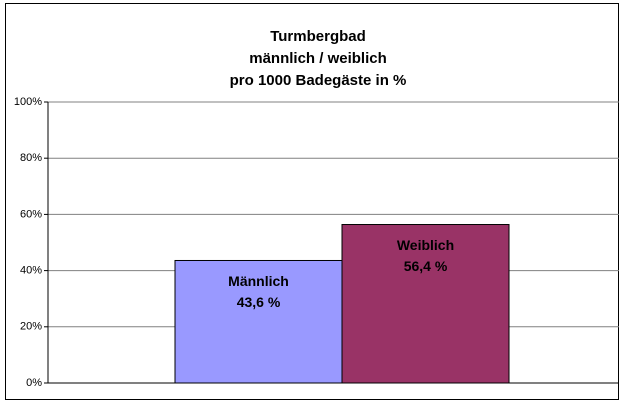  I want to click on chart-title: pro 1000 Badegäste in %, so click(318, 80).